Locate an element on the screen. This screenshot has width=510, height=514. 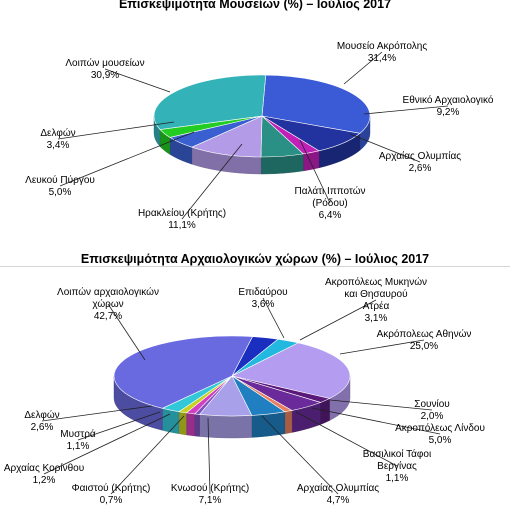
slice-label: Ακροπόλεως Λίνδου is located at coordinates (440, 428).